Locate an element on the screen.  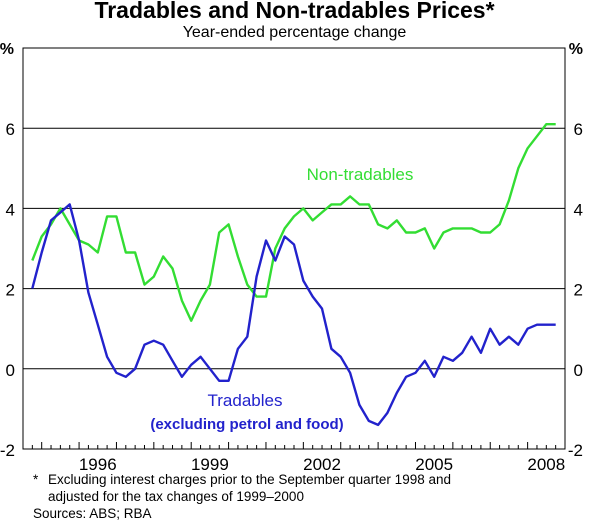
annotation-tradables: Tradables is located at coordinates (245, 400).